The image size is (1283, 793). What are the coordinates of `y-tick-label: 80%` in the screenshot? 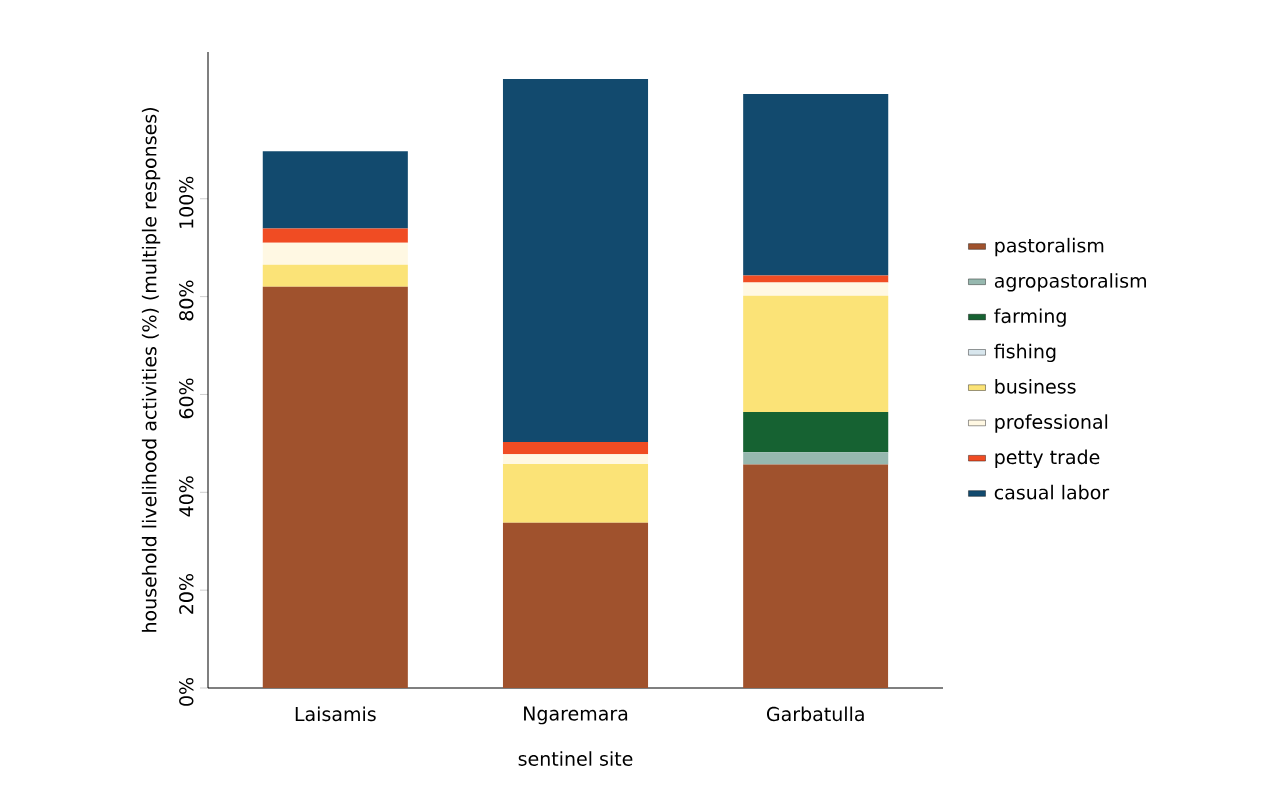 It's located at (186, 300).